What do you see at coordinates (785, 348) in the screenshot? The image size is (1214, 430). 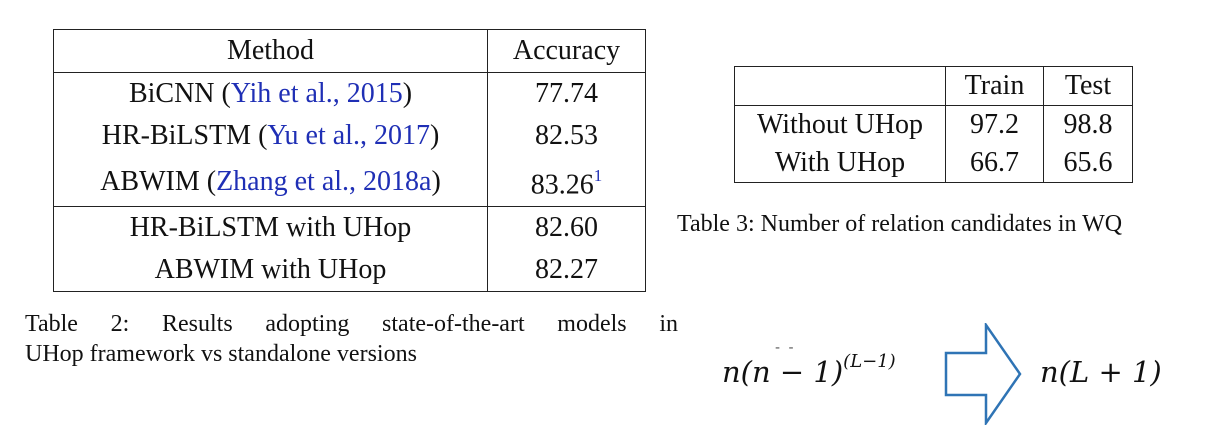 I see `formula-ticks: - -` at bounding box center [785, 348].